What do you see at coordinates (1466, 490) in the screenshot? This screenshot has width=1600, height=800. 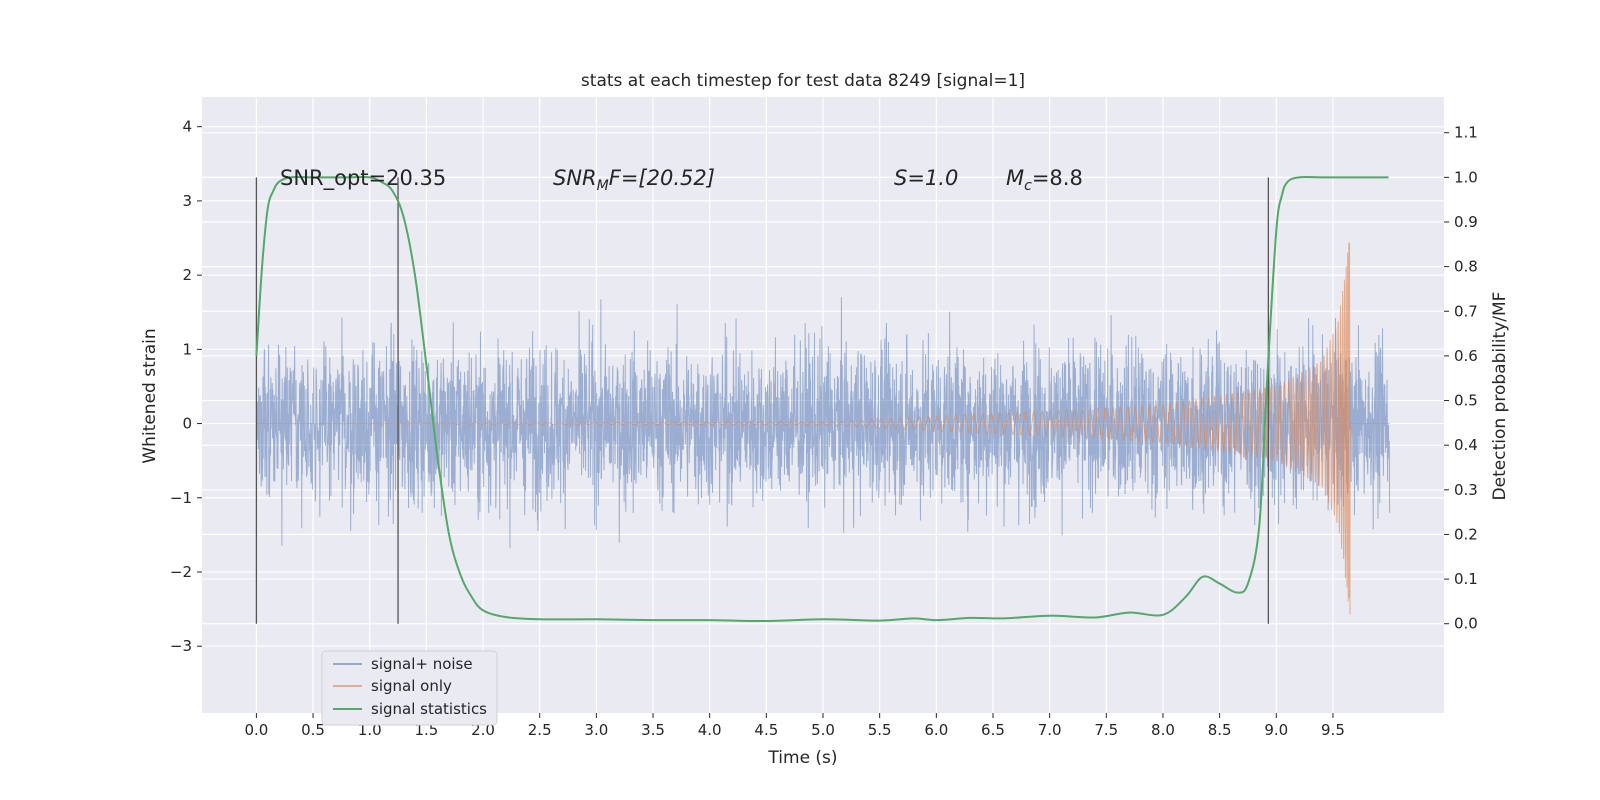 I see `y-right-tick-label: 0.3` at bounding box center [1466, 490].